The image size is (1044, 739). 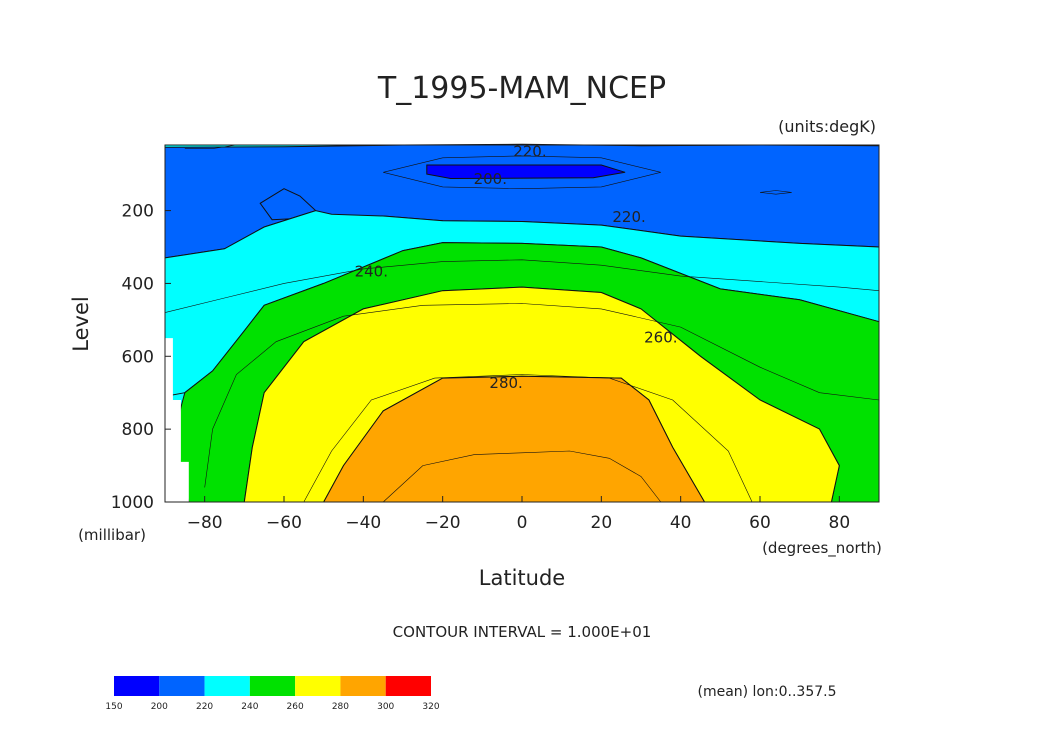 I want to click on colorbar-level-label: 320, so click(x=430, y=707).